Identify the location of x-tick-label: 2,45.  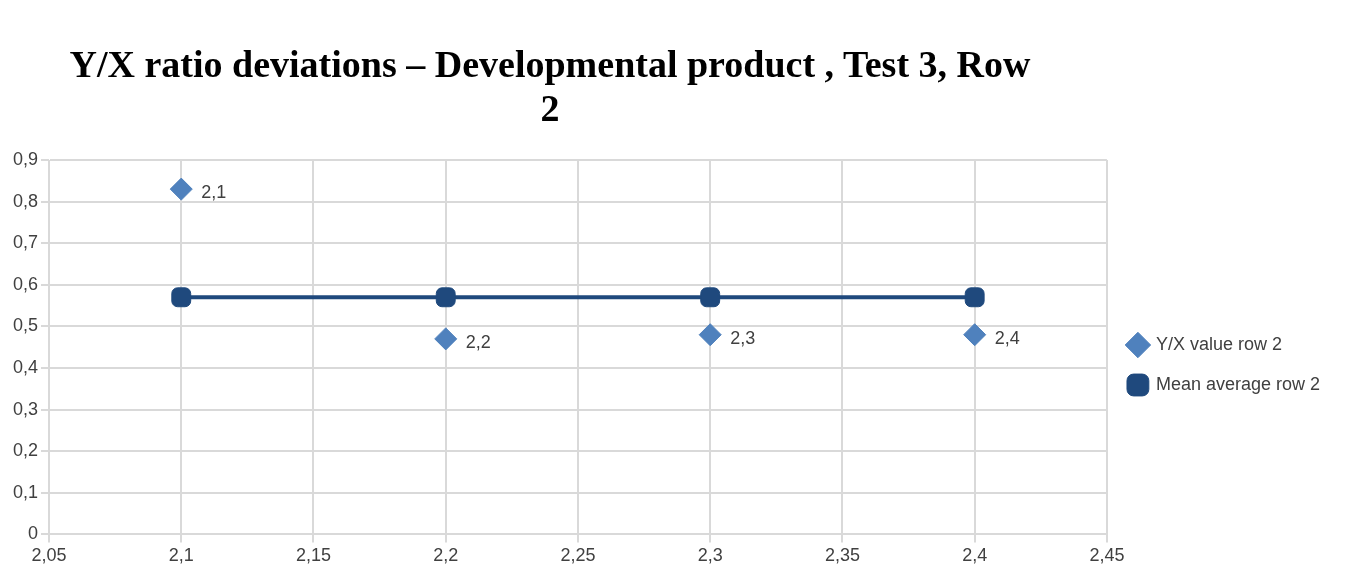
(1107, 555).